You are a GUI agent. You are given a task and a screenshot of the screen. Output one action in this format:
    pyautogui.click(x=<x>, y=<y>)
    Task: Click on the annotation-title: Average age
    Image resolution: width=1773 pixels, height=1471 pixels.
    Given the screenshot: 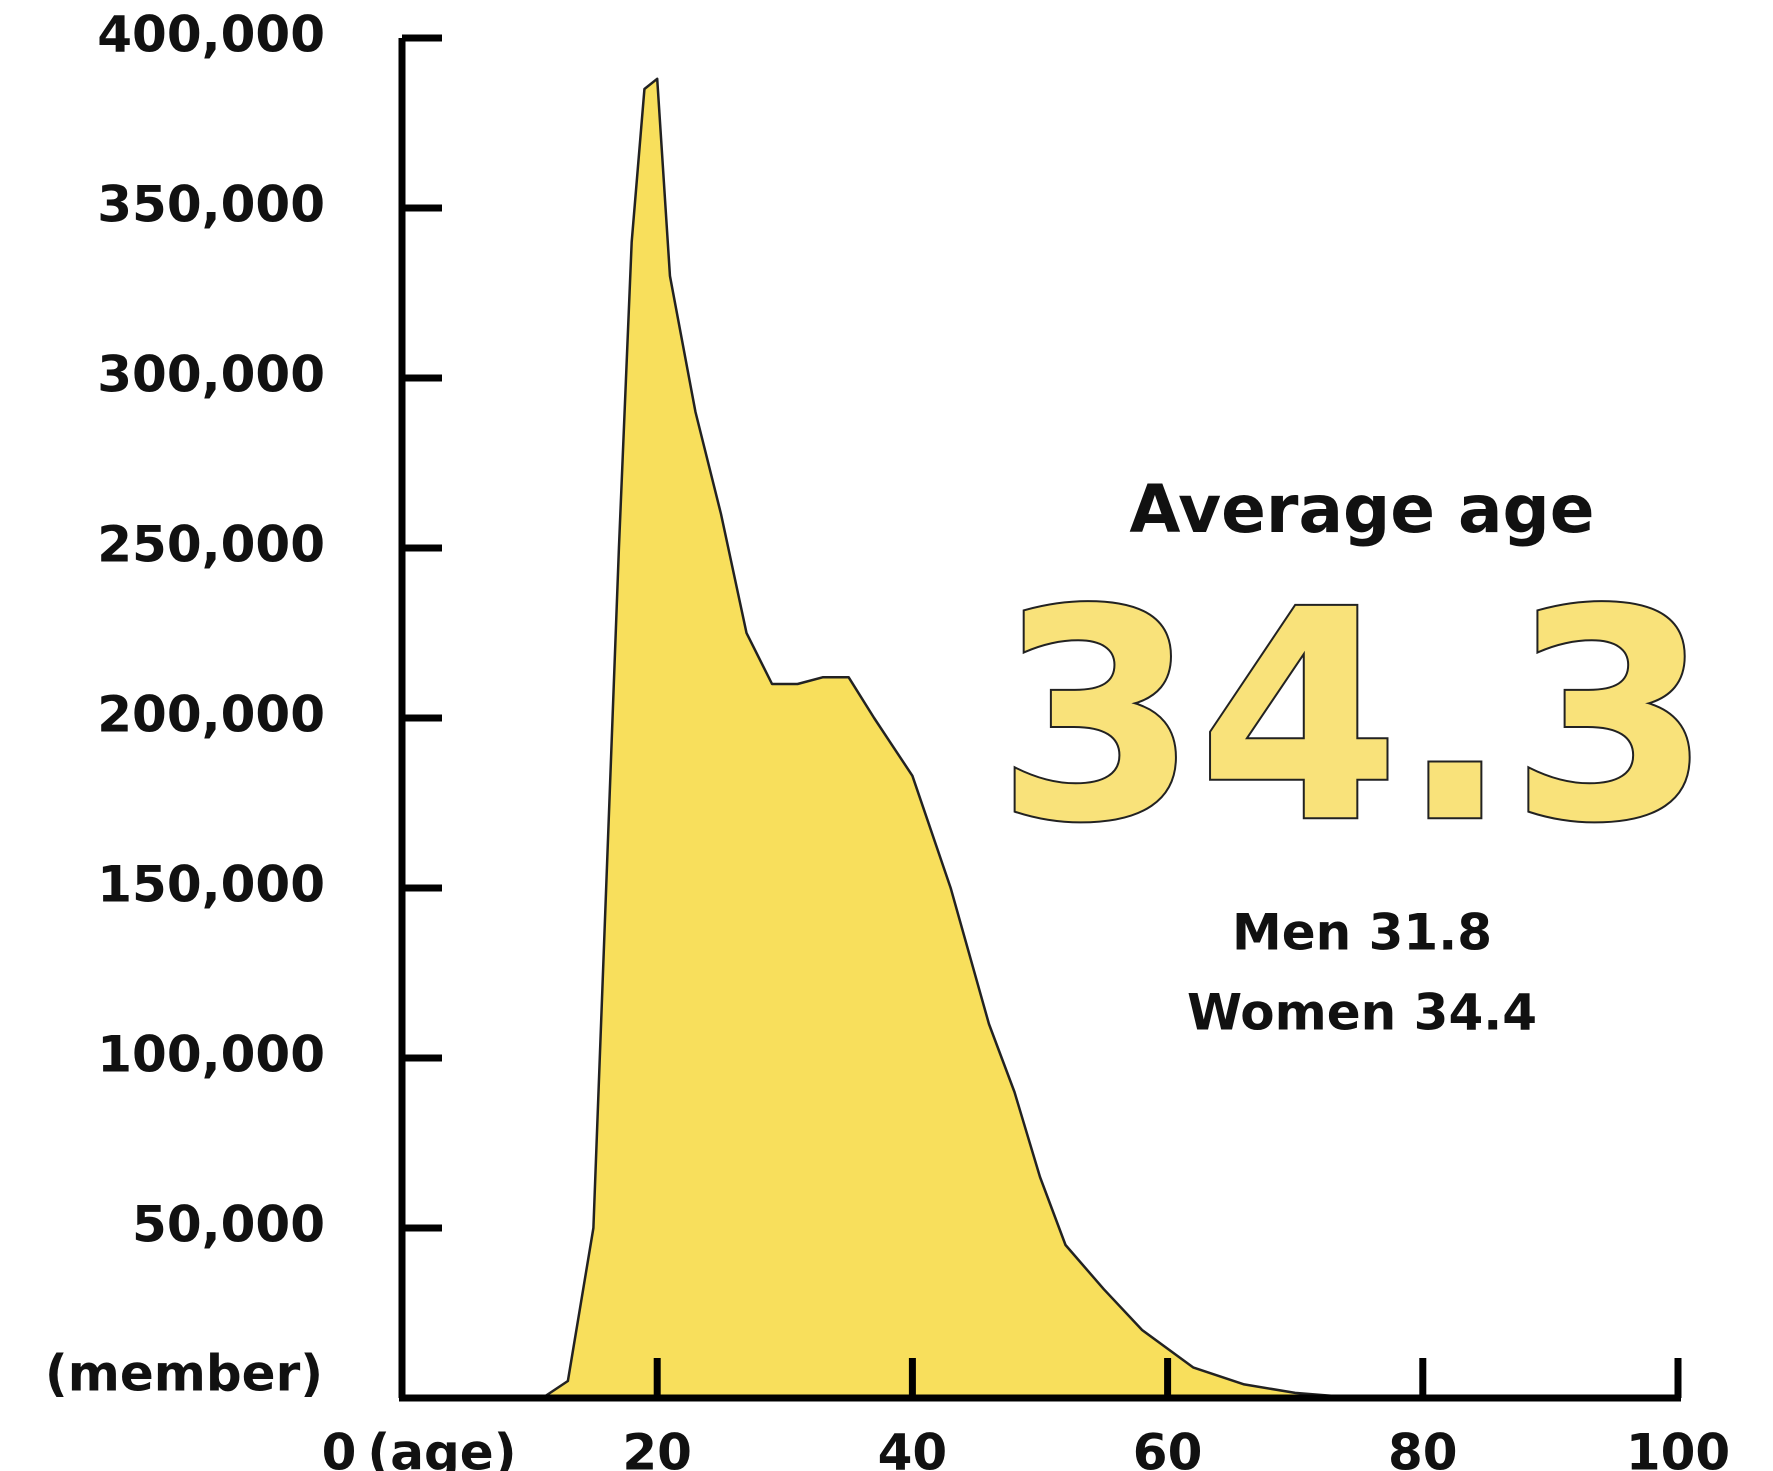 What is the action you would take?
    pyautogui.click(x=1361, y=509)
    